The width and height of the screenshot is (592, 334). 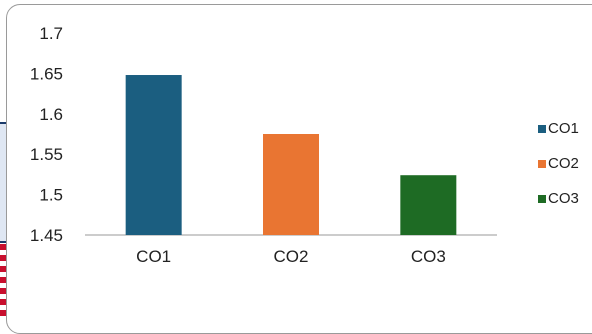 I want to click on legend-label: CO3, so click(x=563, y=198).